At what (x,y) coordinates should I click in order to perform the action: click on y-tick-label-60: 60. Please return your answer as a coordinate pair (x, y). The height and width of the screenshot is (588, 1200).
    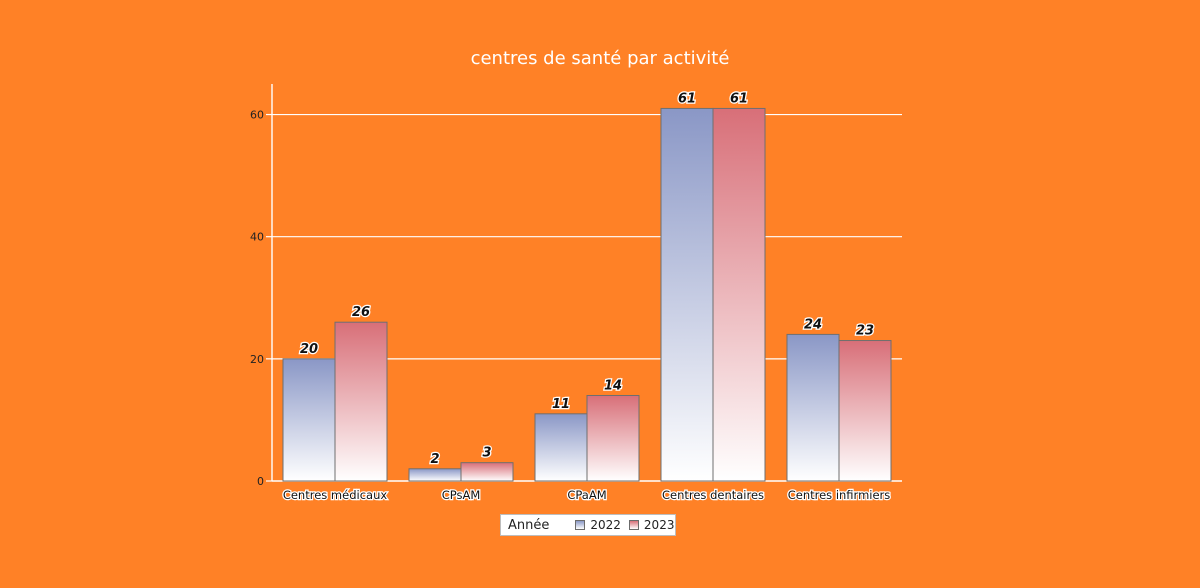
    Looking at the image, I should click on (257, 115).